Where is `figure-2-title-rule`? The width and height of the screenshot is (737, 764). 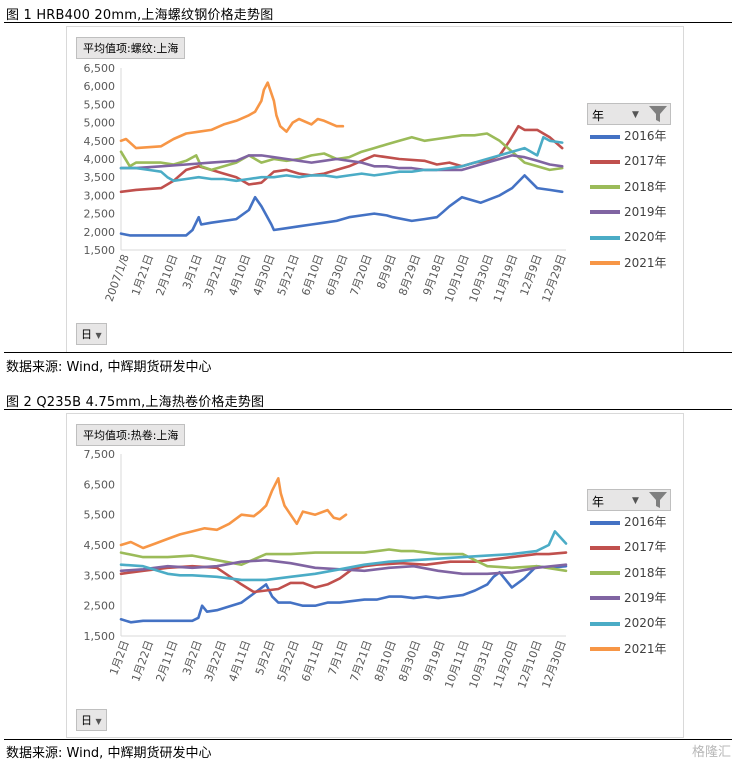 figure-2-title-rule is located at coordinates (368, 409).